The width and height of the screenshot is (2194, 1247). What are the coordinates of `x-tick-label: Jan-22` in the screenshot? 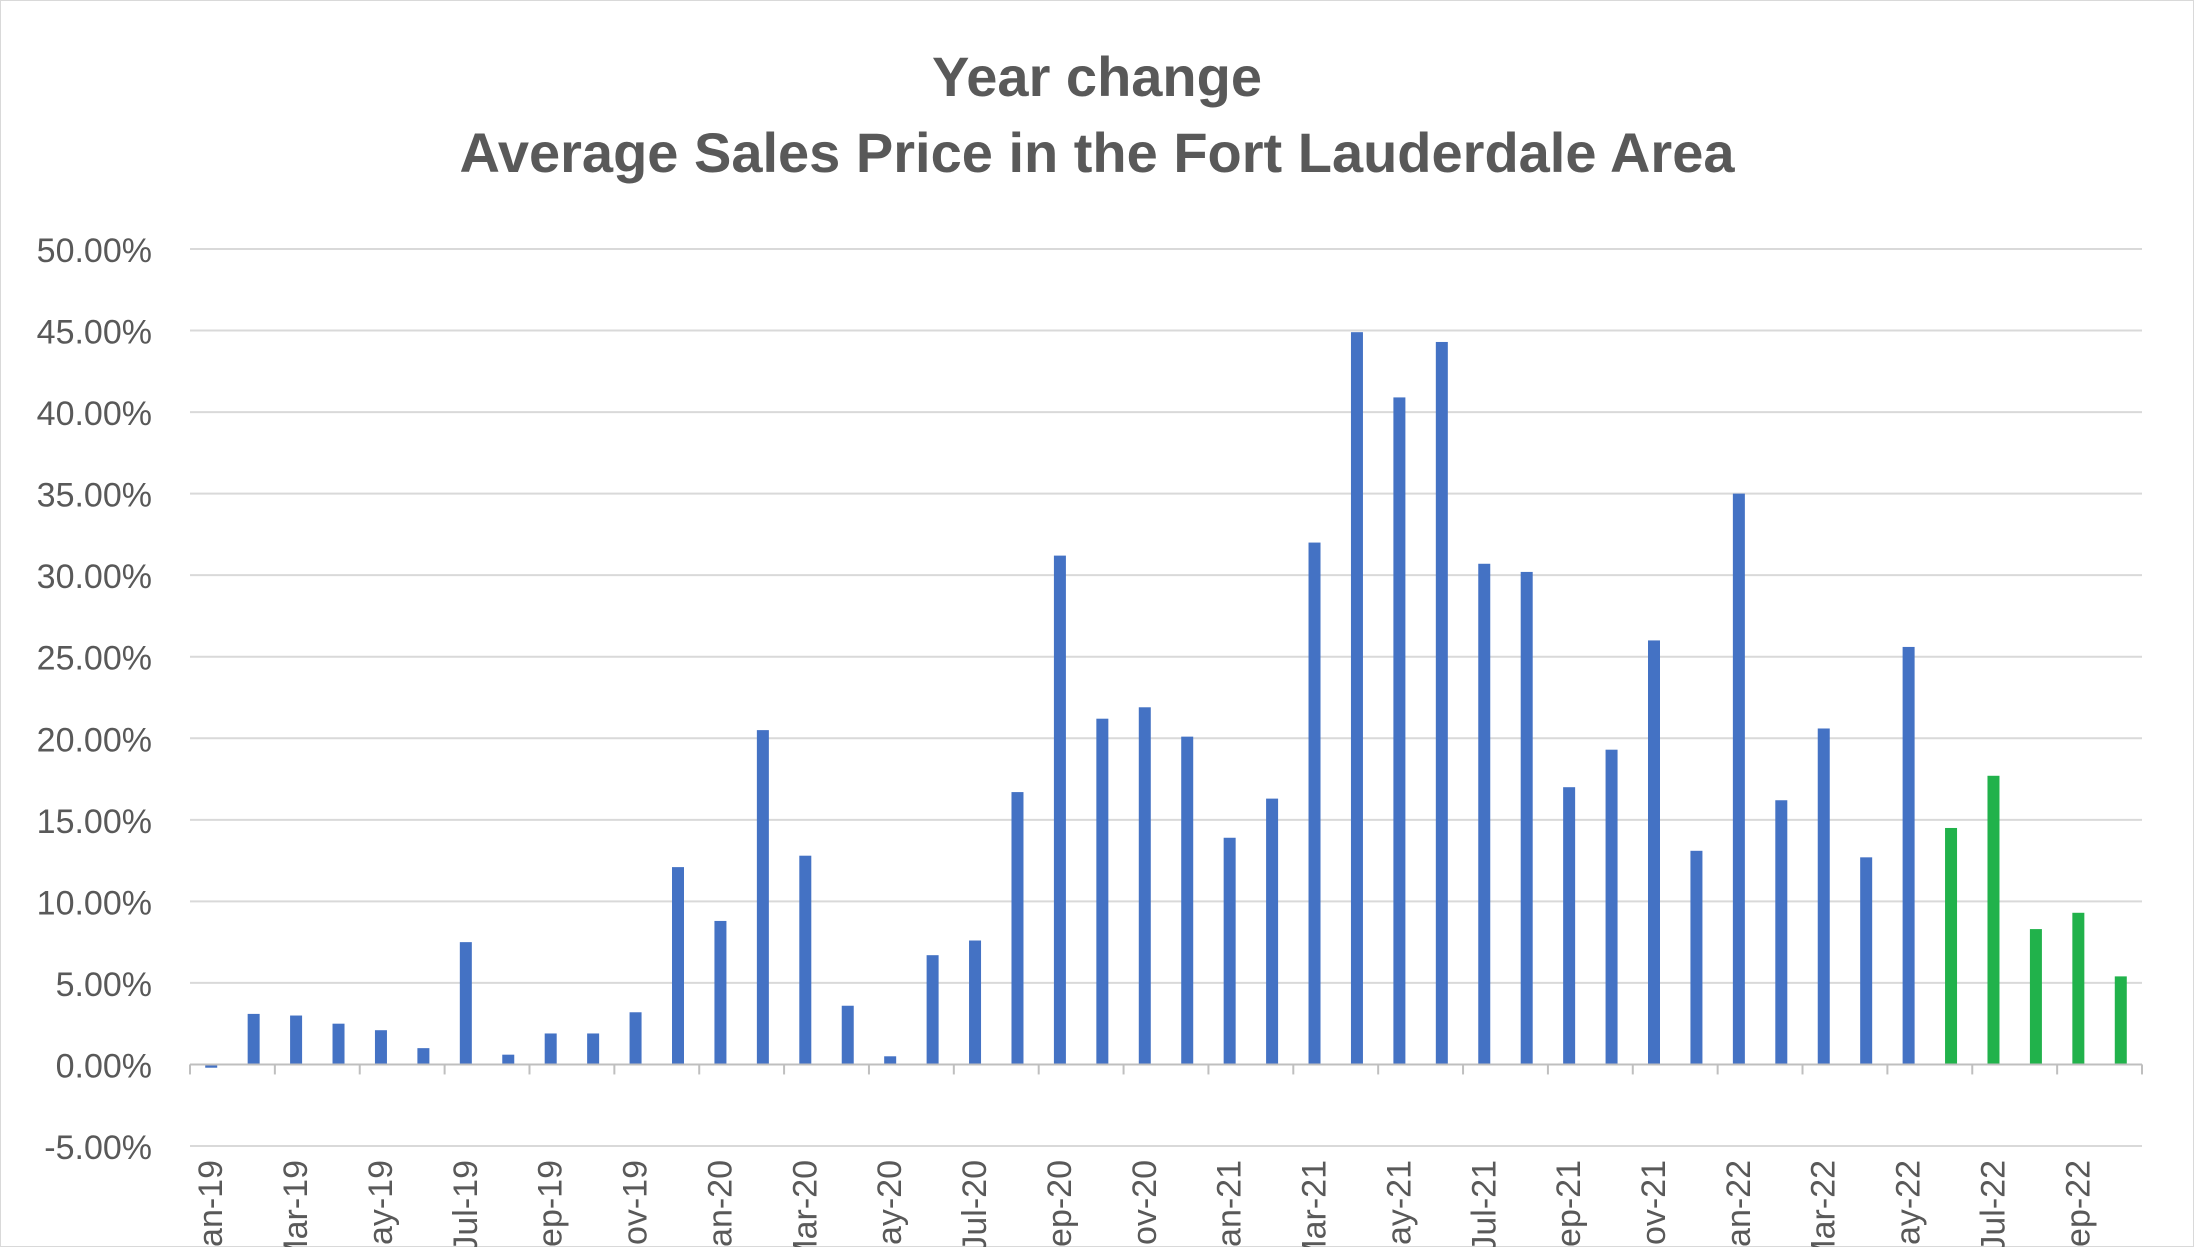 It's located at (1739, 1203).